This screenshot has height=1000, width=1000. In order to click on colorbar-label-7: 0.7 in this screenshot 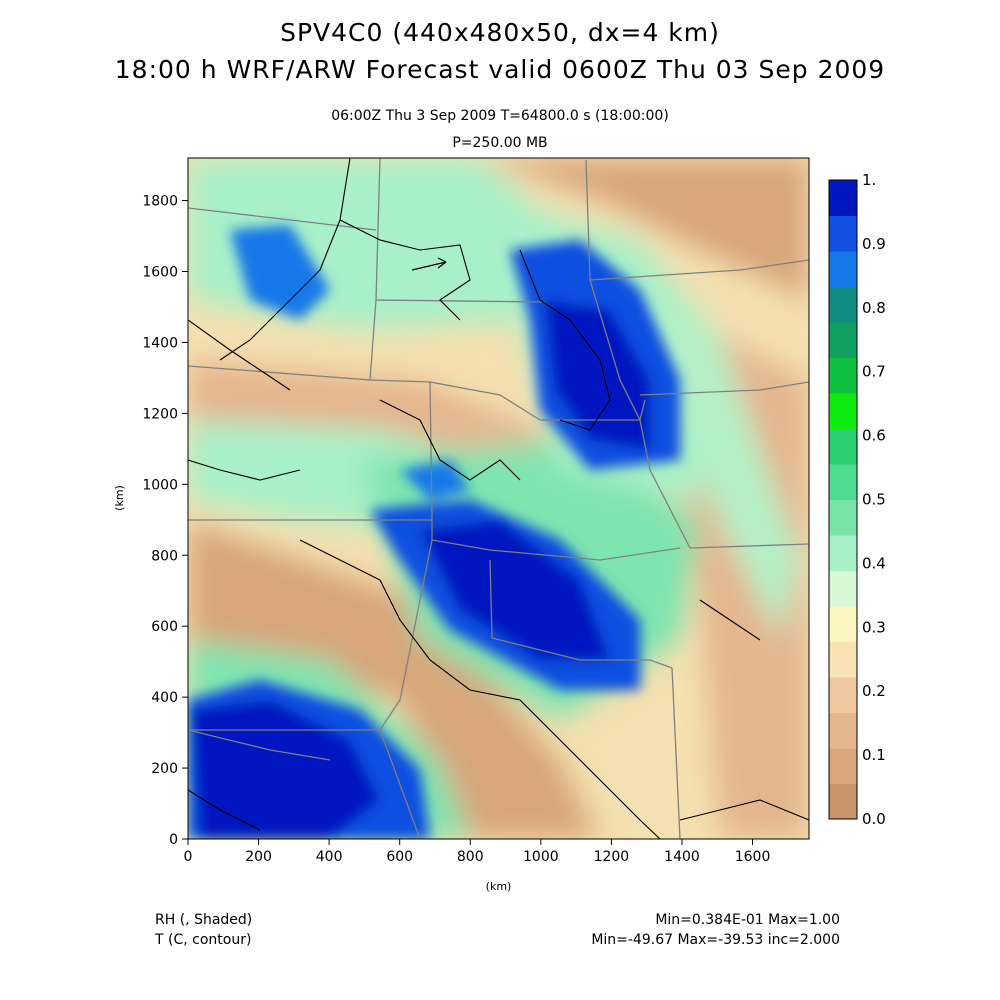, I will do `click(874, 372)`.